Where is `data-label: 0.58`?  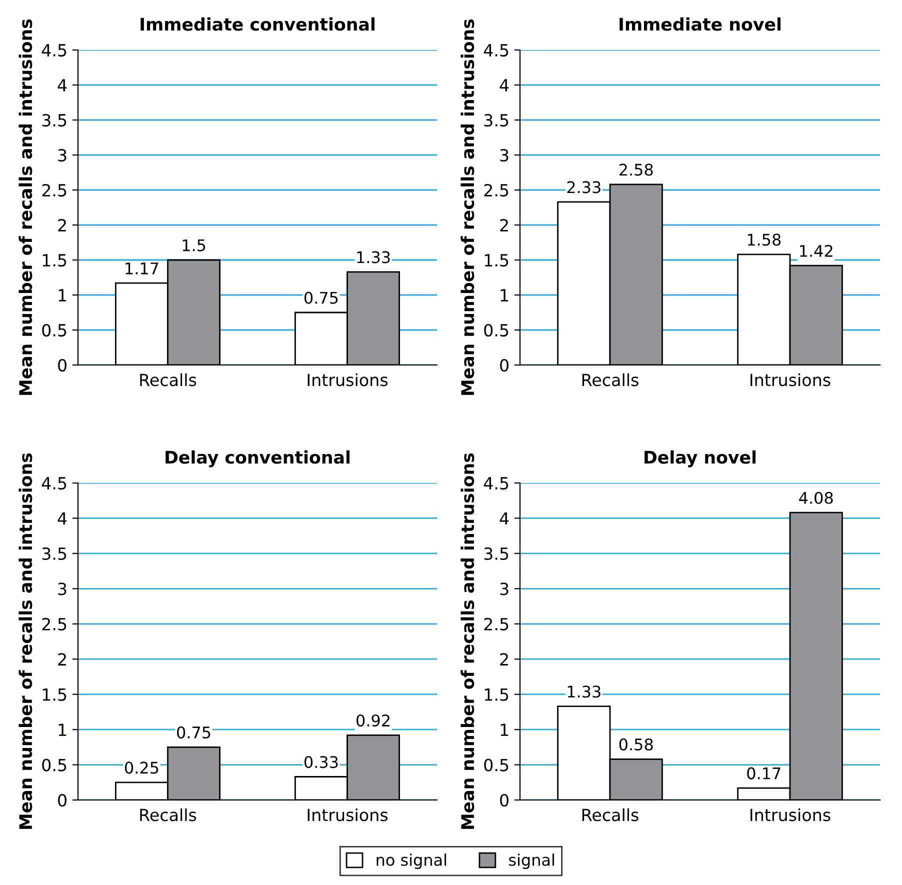 data-label: 0.58 is located at coordinates (636, 744).